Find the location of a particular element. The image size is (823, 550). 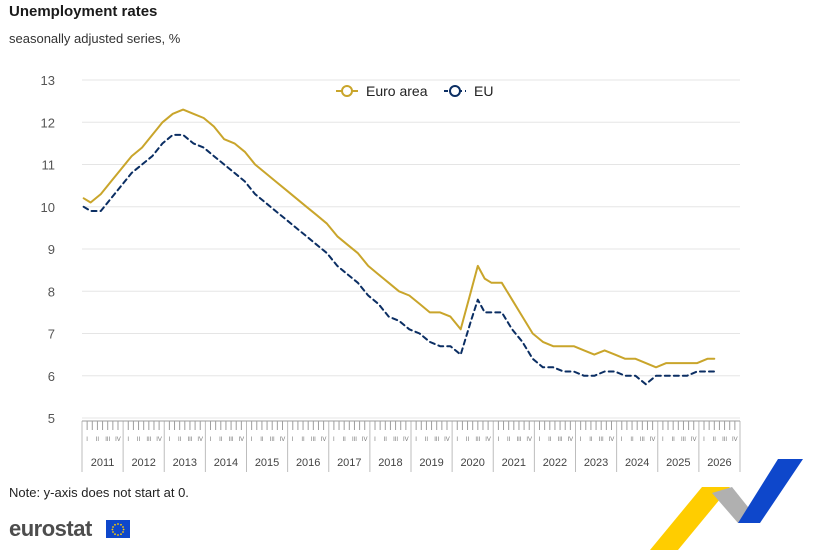

axis-note: Note: y-axis does not start at 0. is located at coordinates (99, 492).